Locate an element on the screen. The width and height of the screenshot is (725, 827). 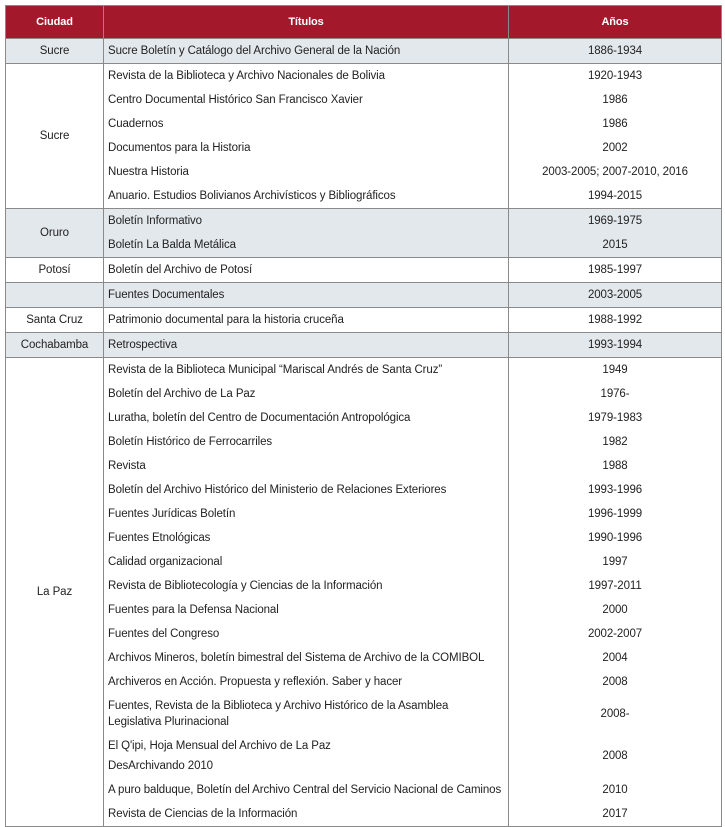
years-cell: 1997 is located at coordinates (615, 562).